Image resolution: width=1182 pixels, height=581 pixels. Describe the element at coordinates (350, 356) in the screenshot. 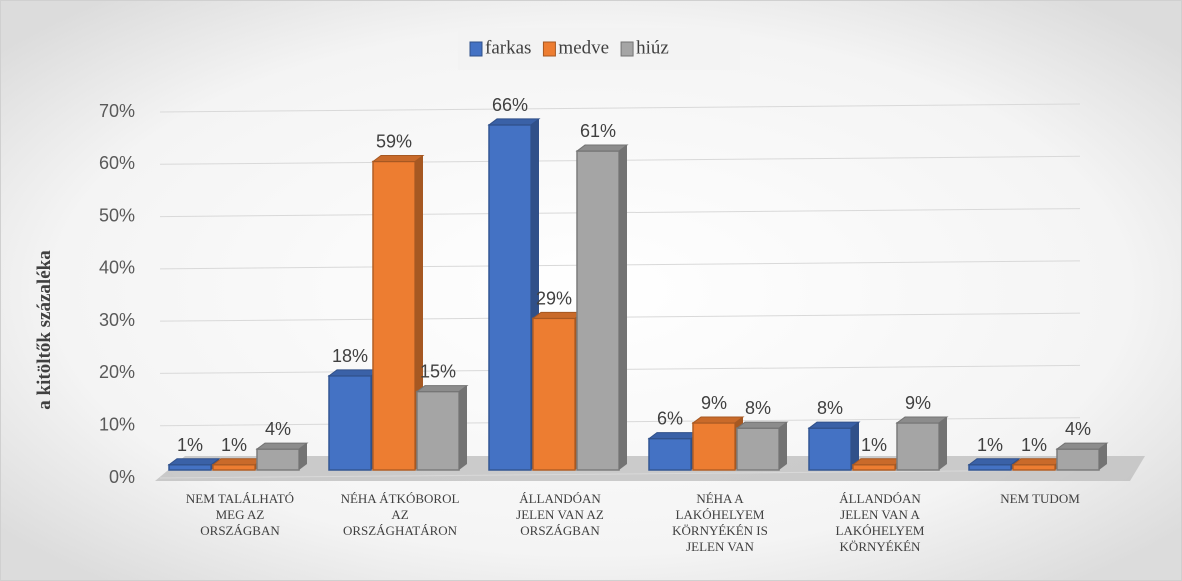

I see `value-label: 18%` at that location.